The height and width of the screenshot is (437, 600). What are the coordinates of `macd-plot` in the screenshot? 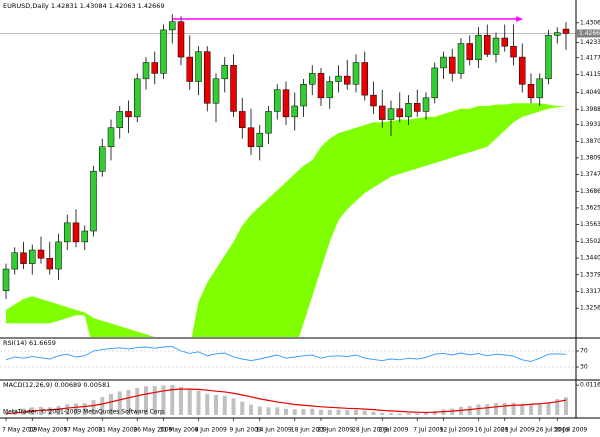 It's located at (286, 400).